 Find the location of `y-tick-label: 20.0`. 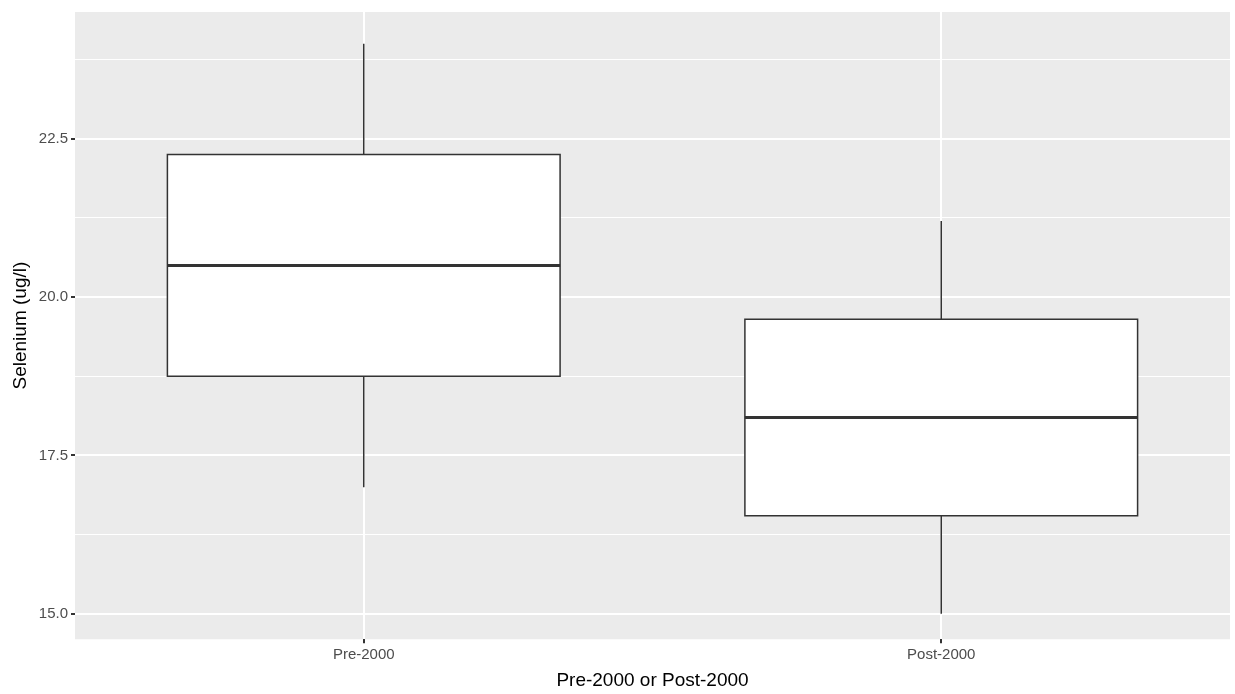

y-tick-label: 20.0 is located at coordinates (53, 296).